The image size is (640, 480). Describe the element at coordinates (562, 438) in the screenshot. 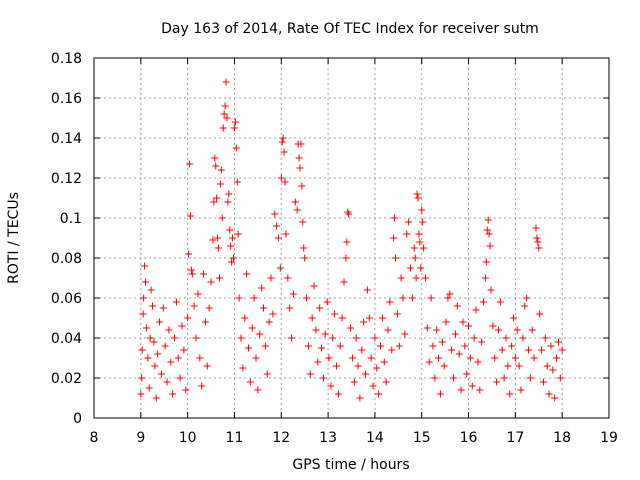

I see `x-tick-label: 18` at that location.